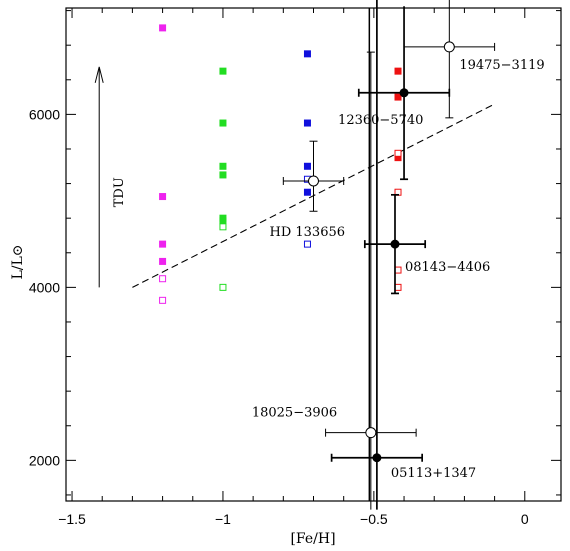 This screenshot has width=570, height=551. What do you see at coordinates (119, 192) in the screenshot?
I see `tdu-label: TDU` at bounding box center [119, 192].